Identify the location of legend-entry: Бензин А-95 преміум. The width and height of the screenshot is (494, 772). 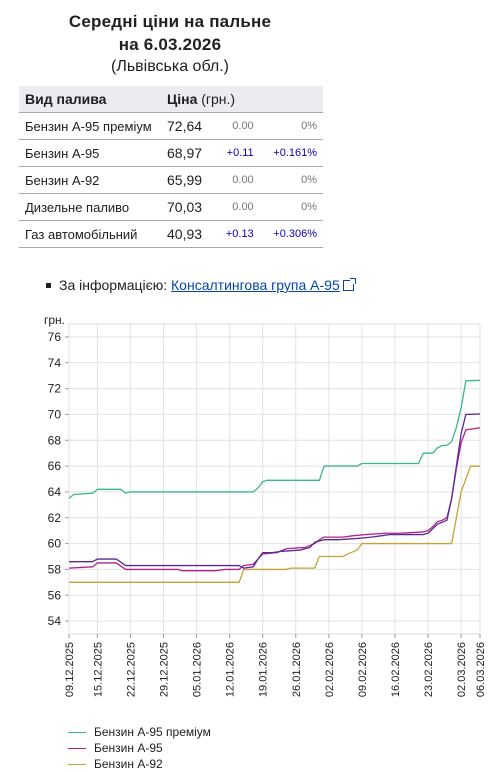
(139, 732).